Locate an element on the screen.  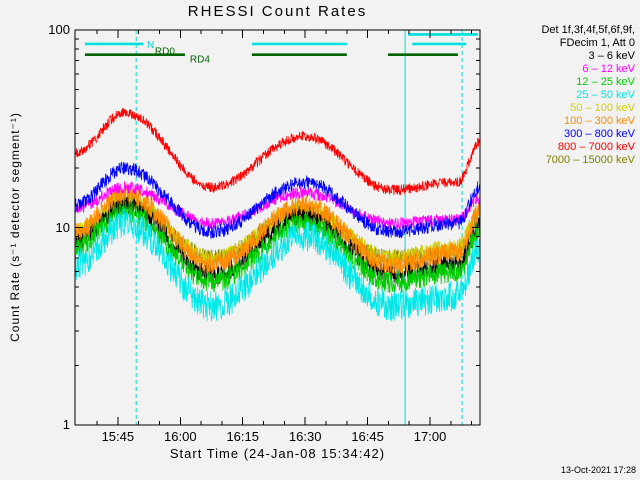
legend-entry-800-7000-kev: 800 – 7000 keV is located at coordinates (596, 147).